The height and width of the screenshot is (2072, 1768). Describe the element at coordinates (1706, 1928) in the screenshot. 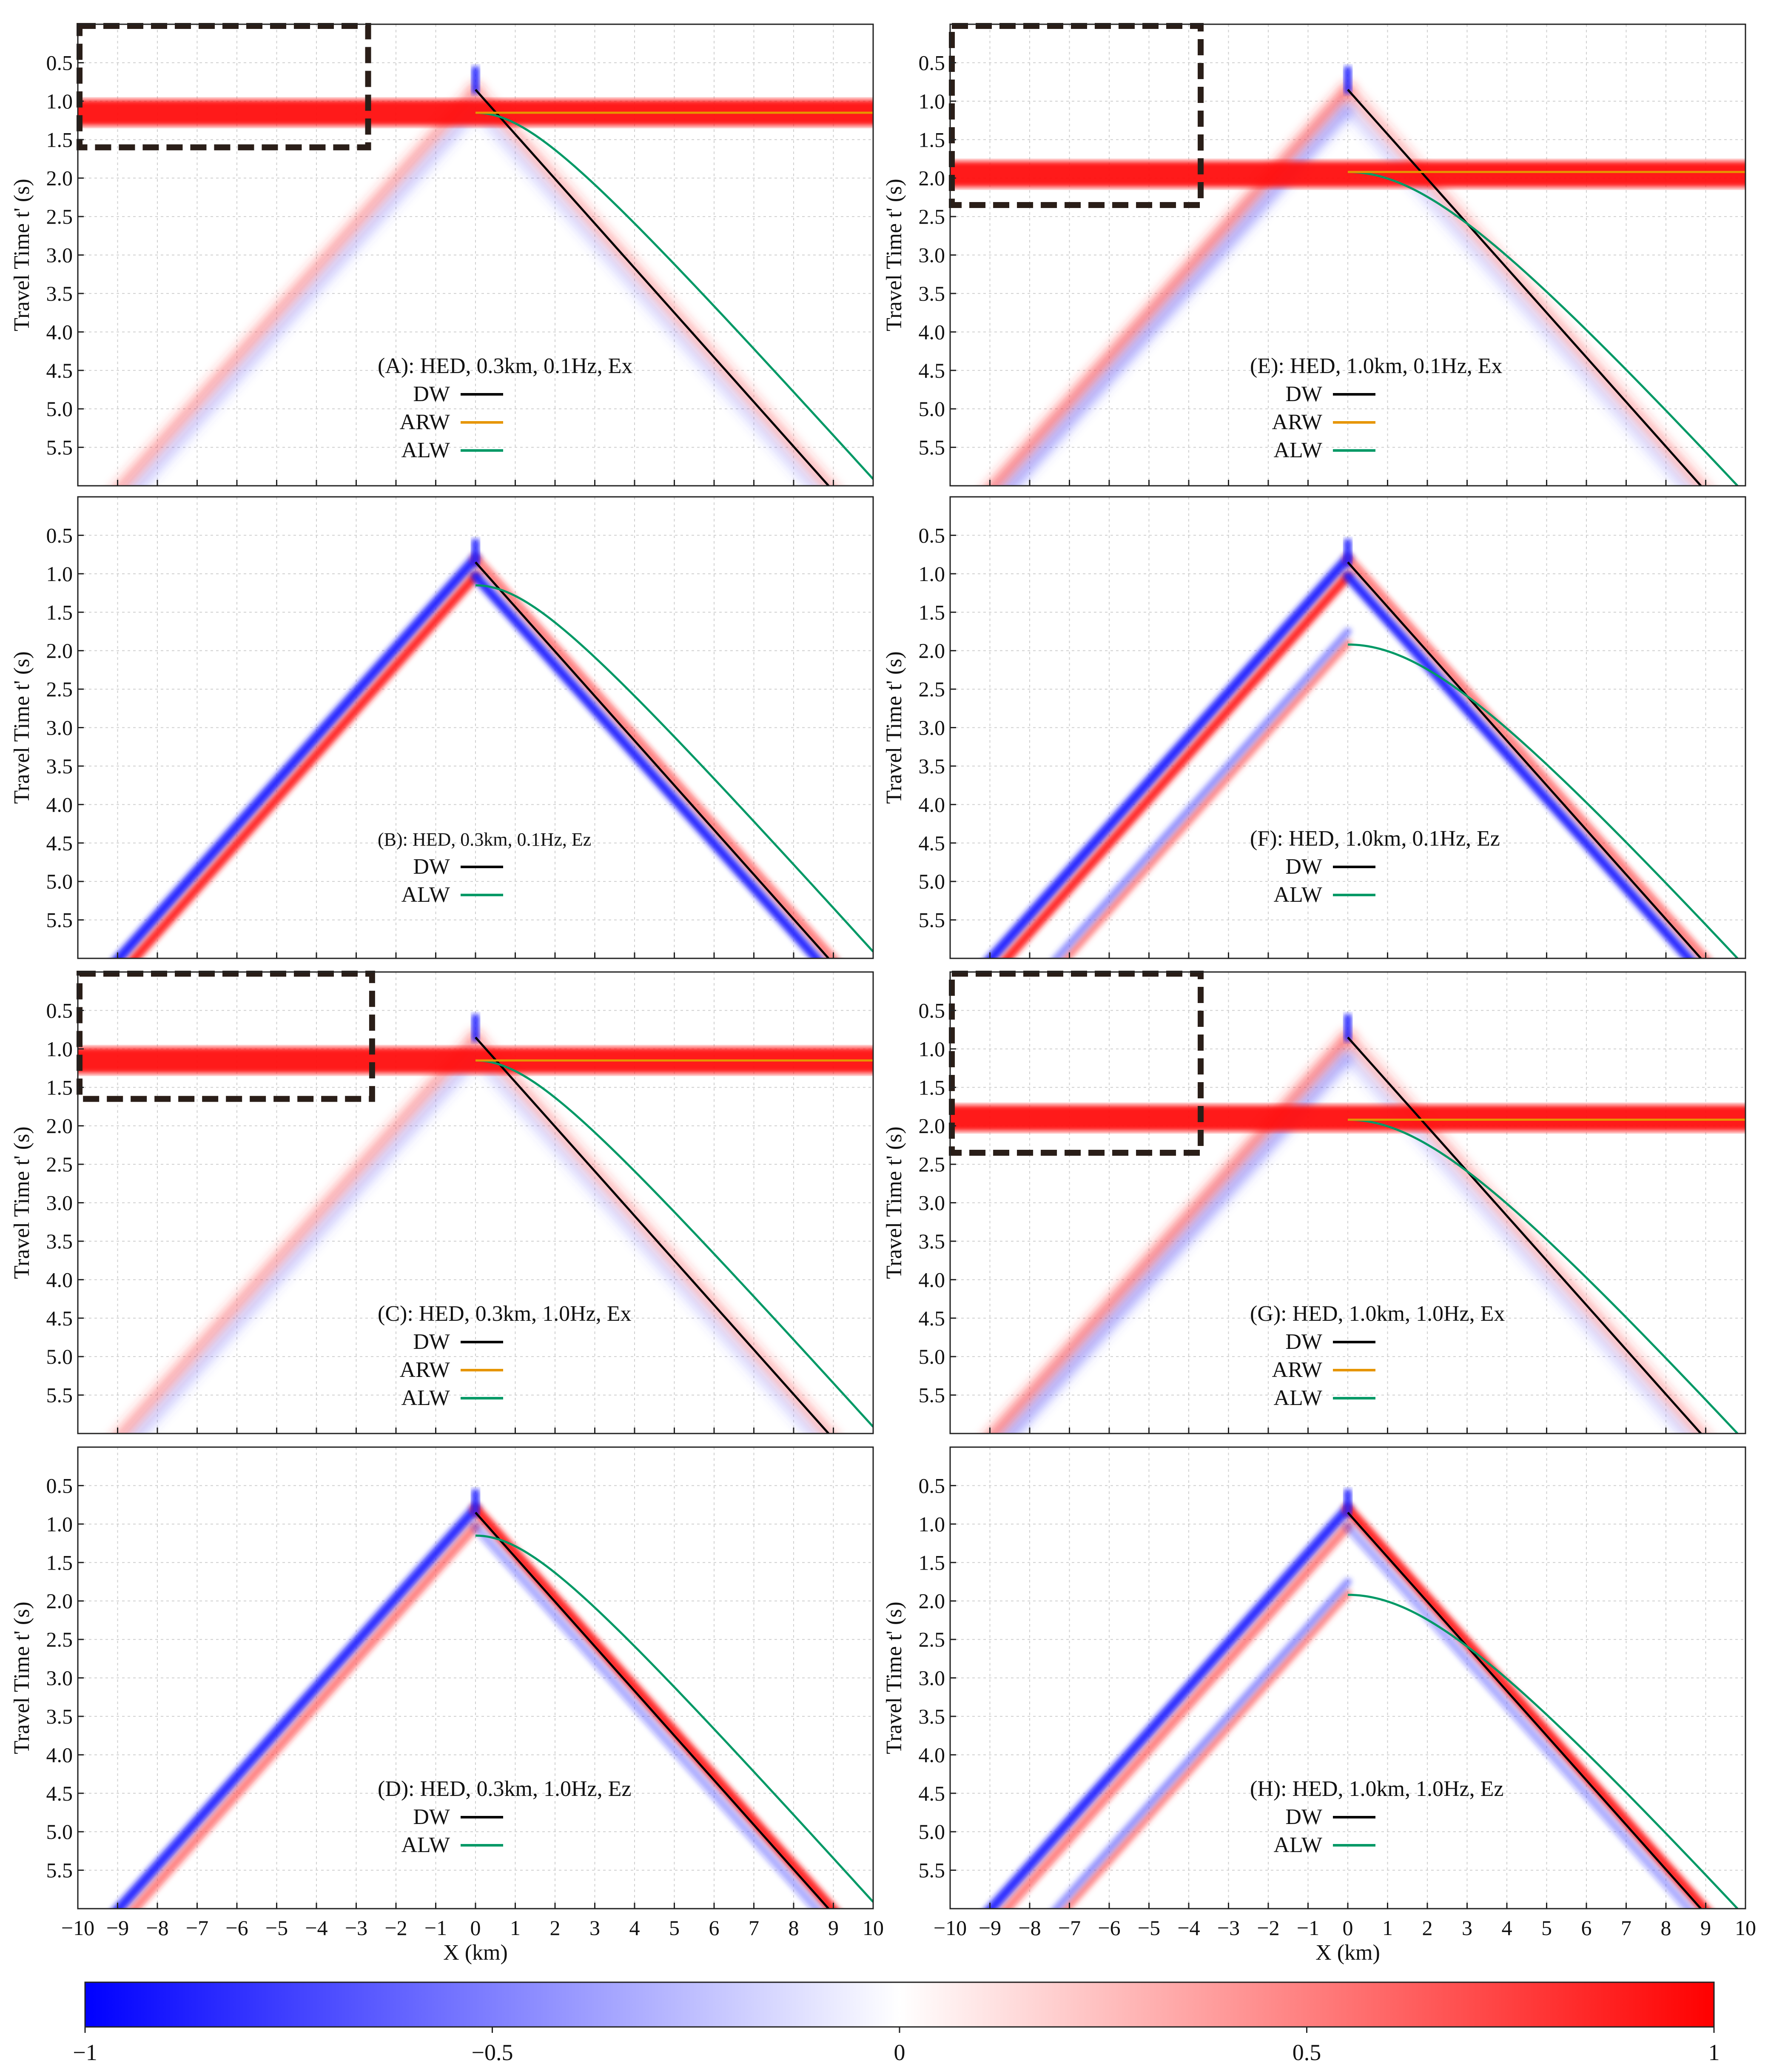

I see `x-tick-label: 9` at that location.